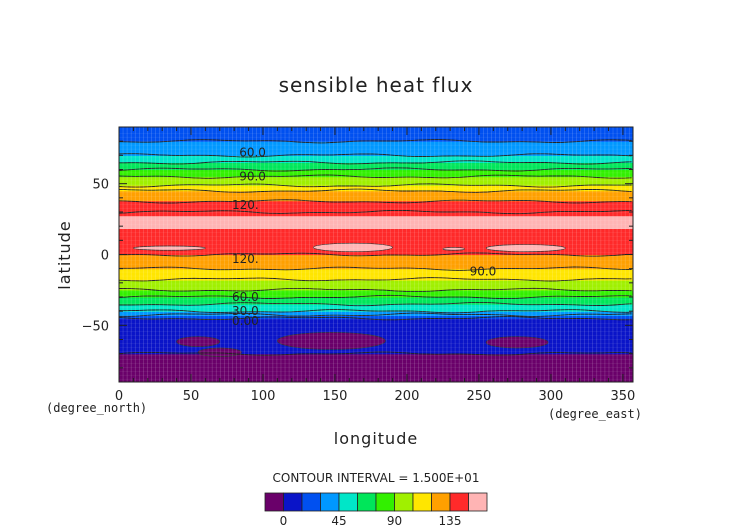 This screenshot has width=752, height=532. I want to click on x-tick-label: 50, so click(191, 396).